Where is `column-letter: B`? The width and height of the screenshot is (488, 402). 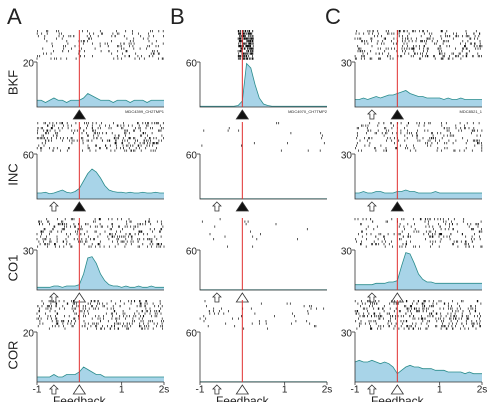 column-letter: B is located at coordinates (177, 16).